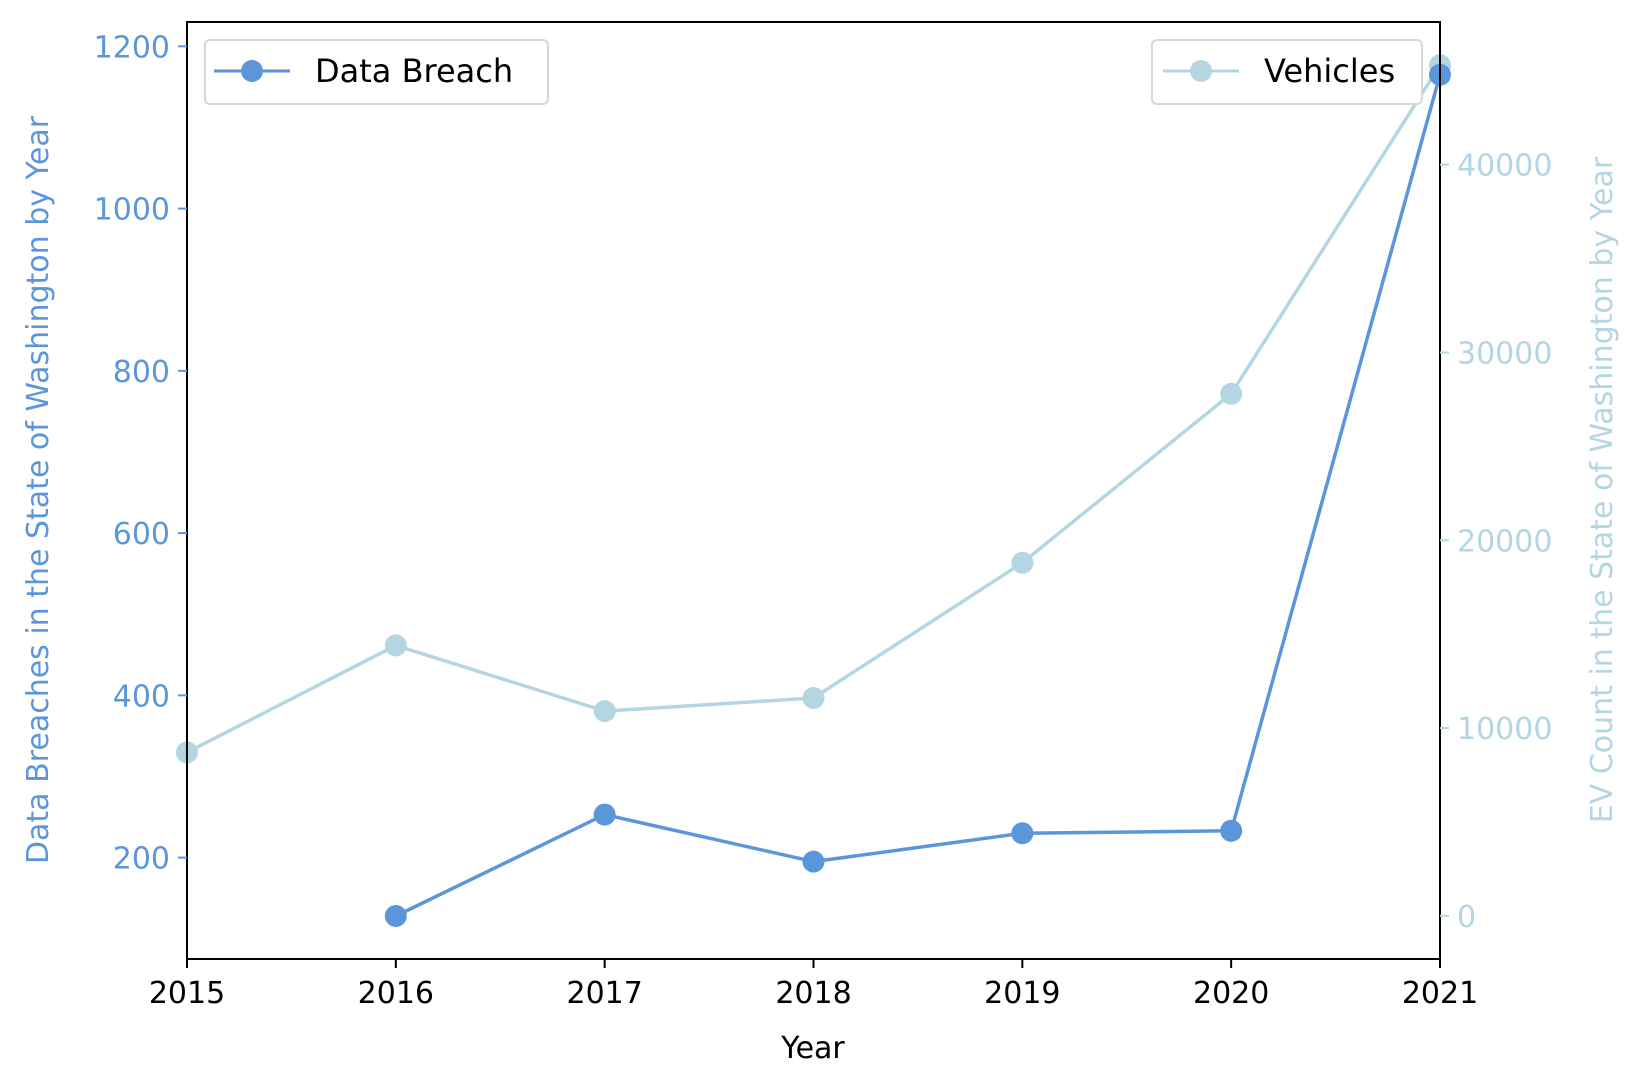  I want to click on legend-data-breach-label: Data Breach, so click(414, 71).